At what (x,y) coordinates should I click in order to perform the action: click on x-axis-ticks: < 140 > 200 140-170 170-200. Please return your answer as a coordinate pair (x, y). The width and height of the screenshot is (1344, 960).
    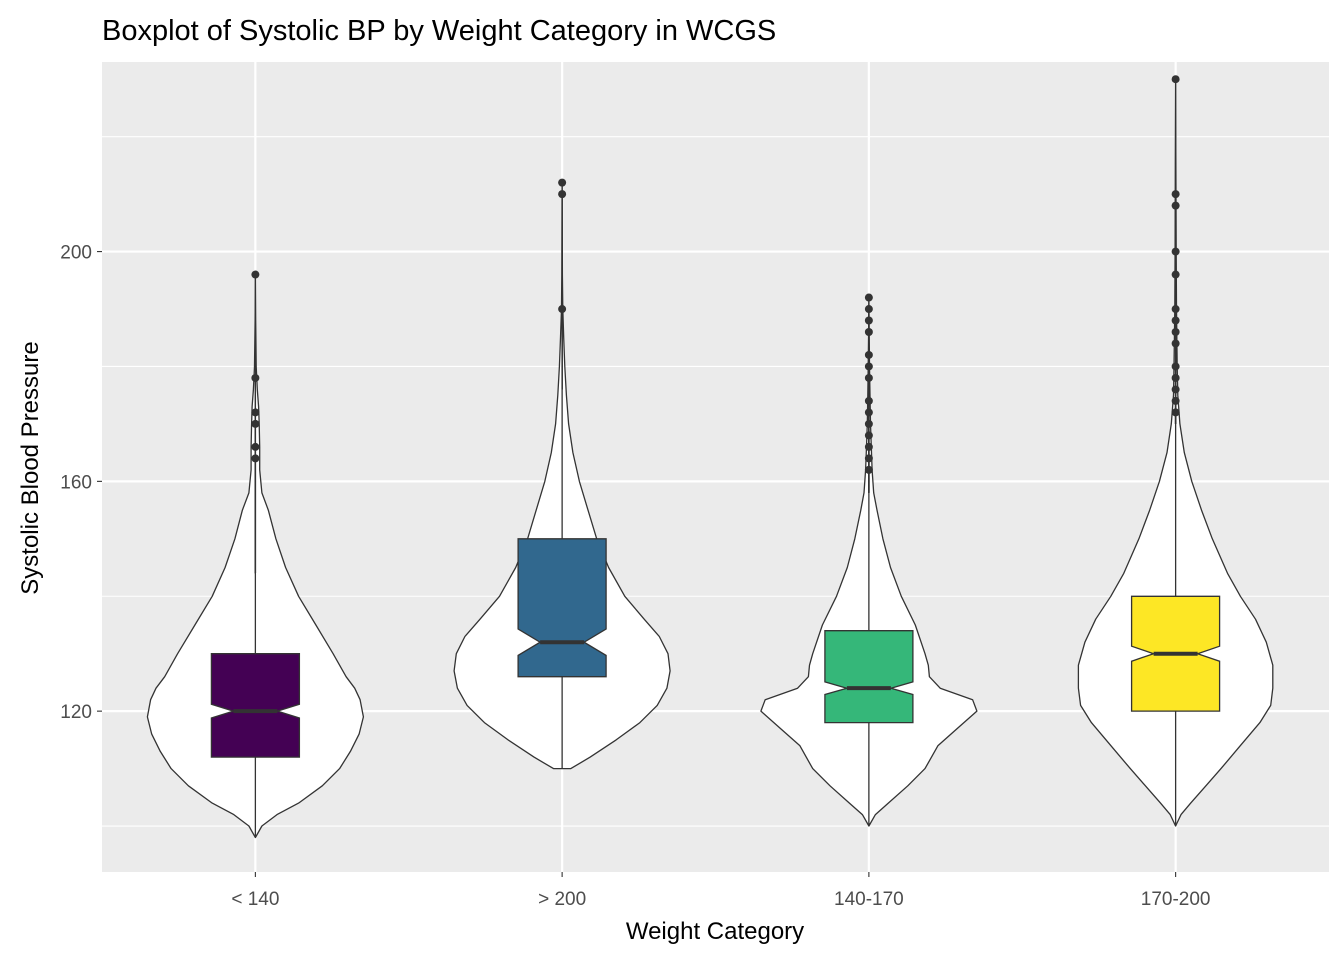
    Looking at the image, I should click on (720, 891).